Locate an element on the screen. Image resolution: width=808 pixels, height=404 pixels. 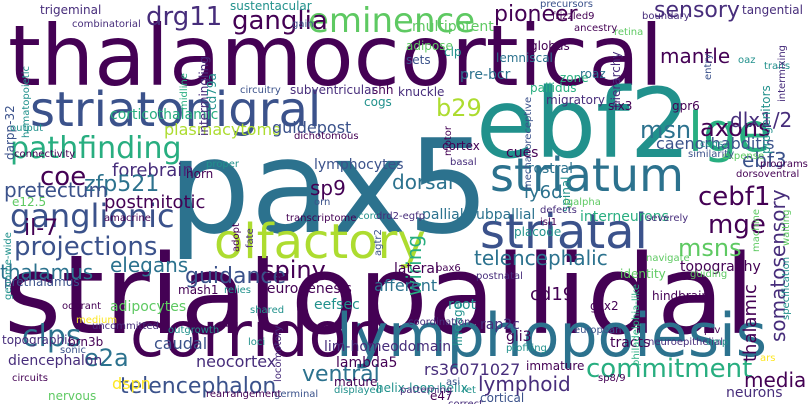
word-cues: cues is located at coordinates (522, 153).